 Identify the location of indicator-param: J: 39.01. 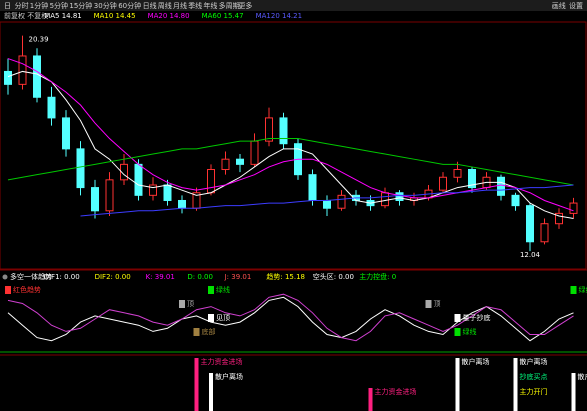
(238, 277).